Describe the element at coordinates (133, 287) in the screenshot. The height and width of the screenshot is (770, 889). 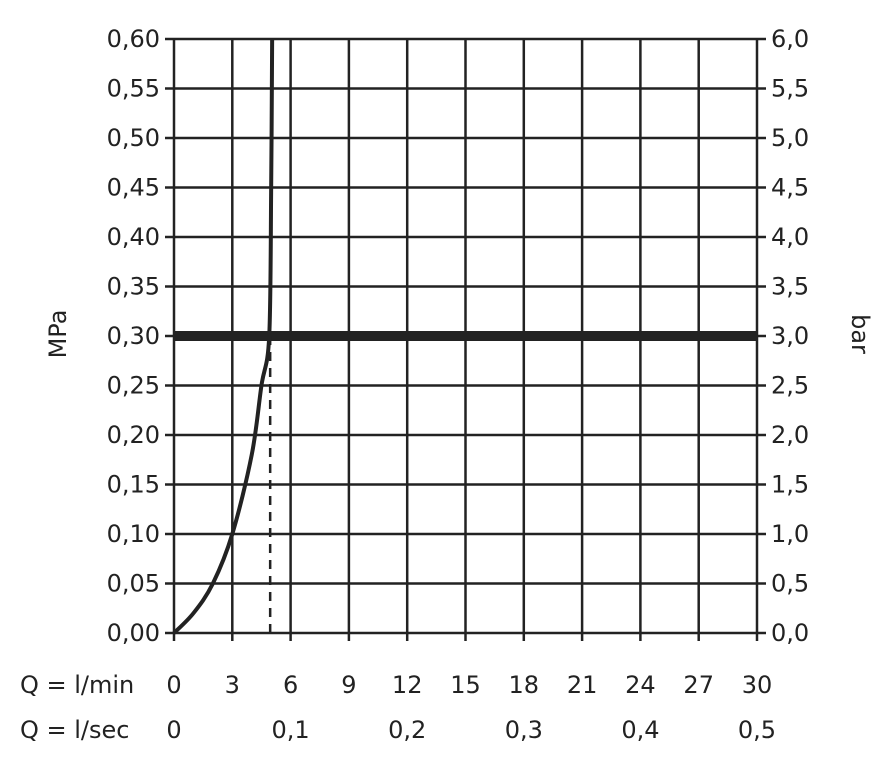
I see `y-tick-label-left: 0,35` at that location.